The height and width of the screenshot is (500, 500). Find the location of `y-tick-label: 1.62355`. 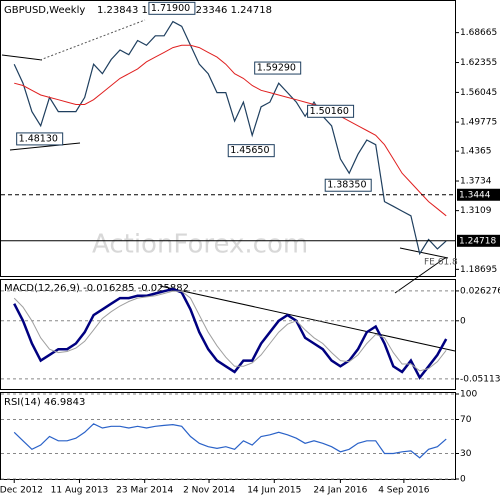

y-tick-label: 1.62355 is located at coordinates (478, 63).